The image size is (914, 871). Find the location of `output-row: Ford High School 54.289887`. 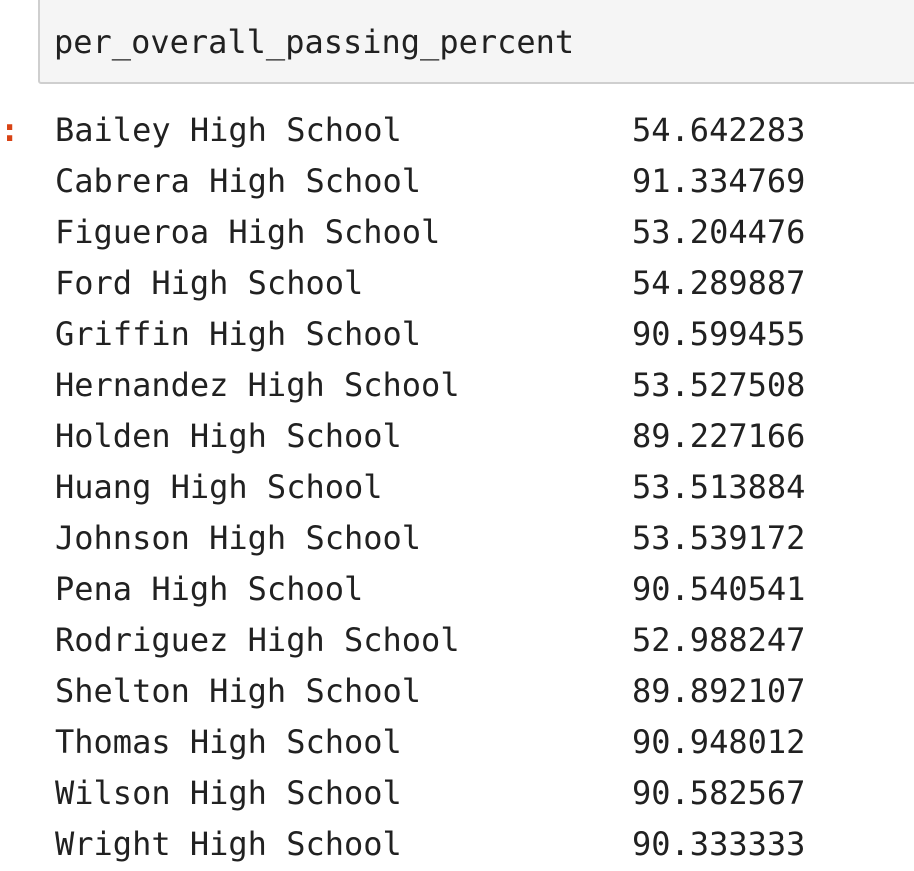

output-row: Ford High School 54.289887 is located at coordinates (455, 283).